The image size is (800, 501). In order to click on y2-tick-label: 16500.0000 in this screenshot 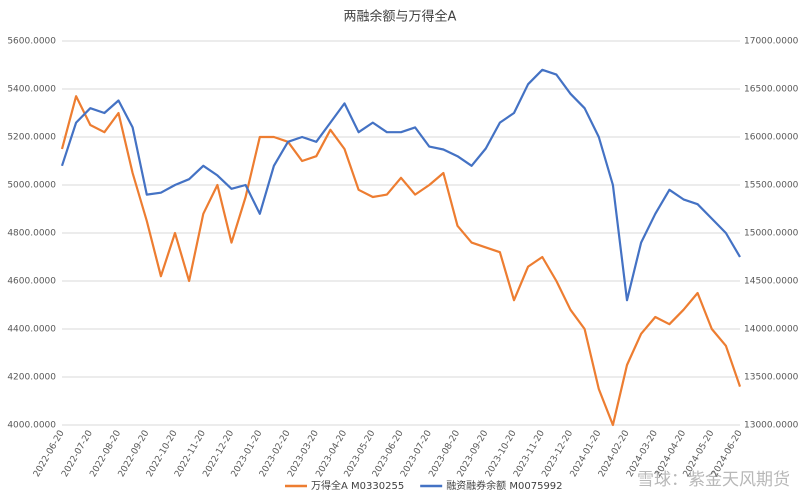, I will do `click(771, 90)`.